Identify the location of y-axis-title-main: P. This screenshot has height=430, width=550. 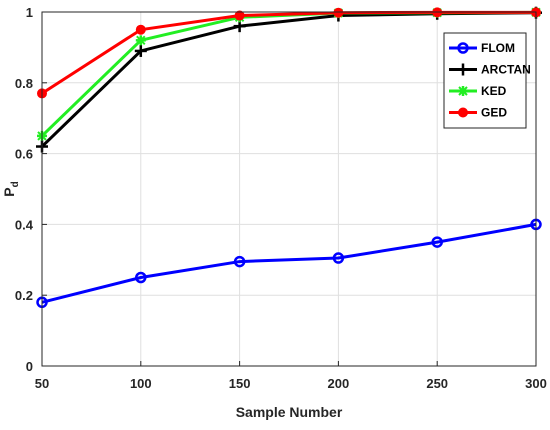
(9, 191).